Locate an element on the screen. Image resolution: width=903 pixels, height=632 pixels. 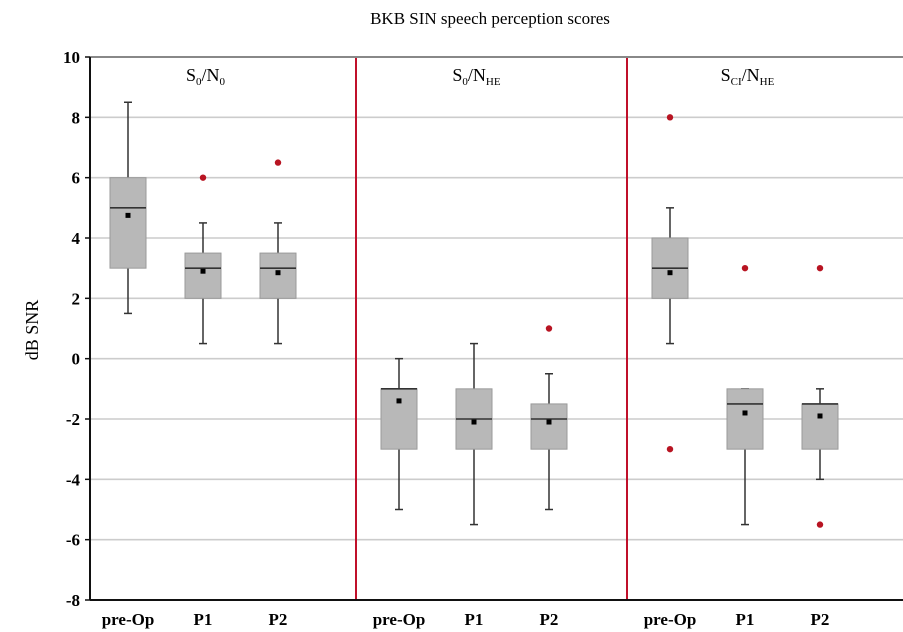
y-tick-labels: -8 -6 -4 -2 0 2 4 6 8 10 is located at coordinates (76, 329).